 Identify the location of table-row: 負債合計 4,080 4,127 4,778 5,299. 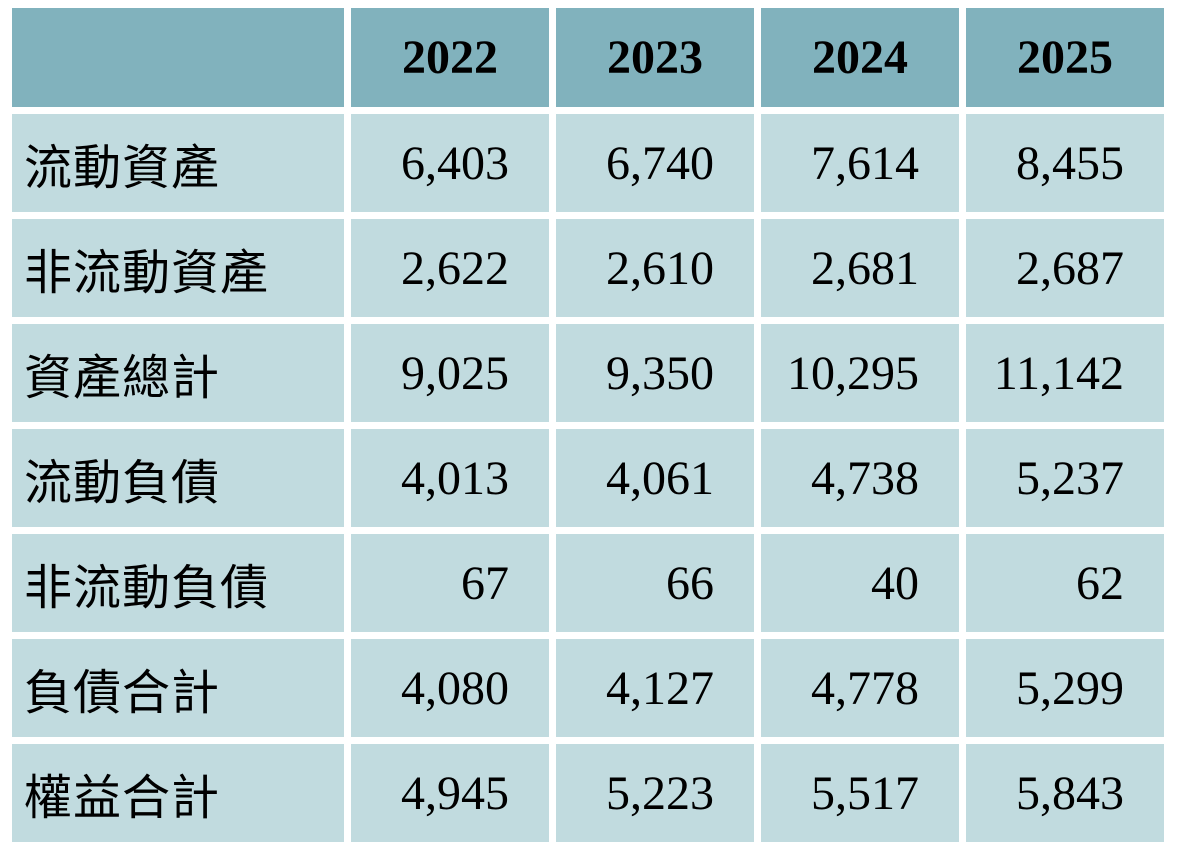
(588, 688).